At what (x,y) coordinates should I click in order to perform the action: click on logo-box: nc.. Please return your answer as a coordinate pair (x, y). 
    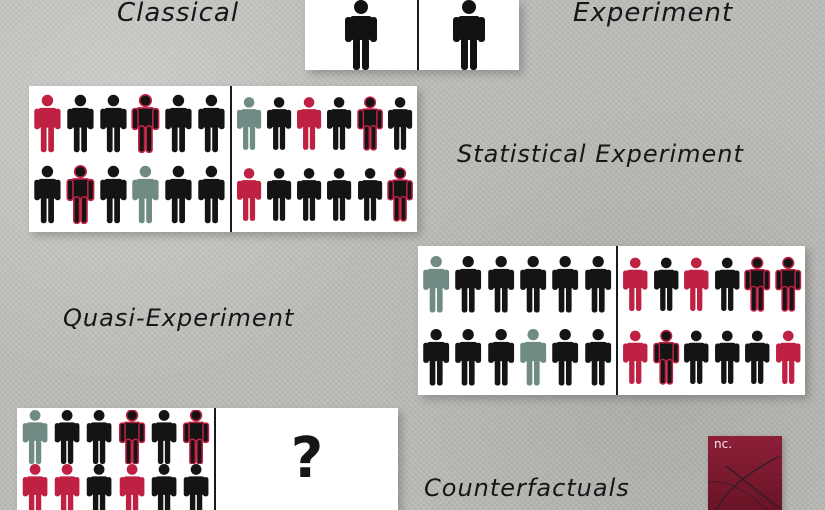
    Looking at the image, I should click on (745, 473).